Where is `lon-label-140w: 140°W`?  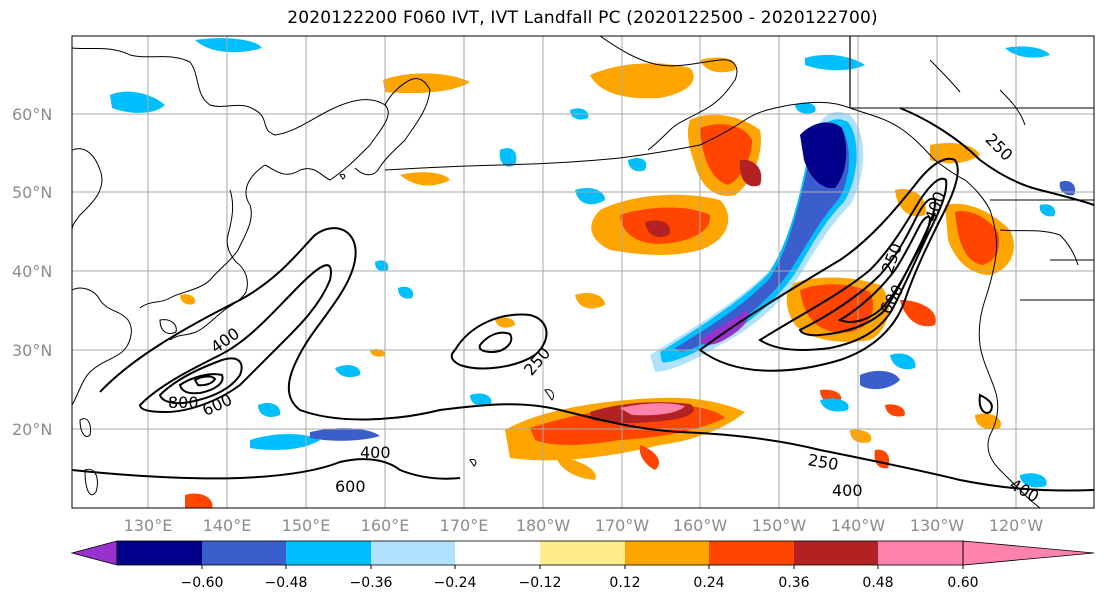 lon-label-140w: 140°W is located at coordinates (858, 525).